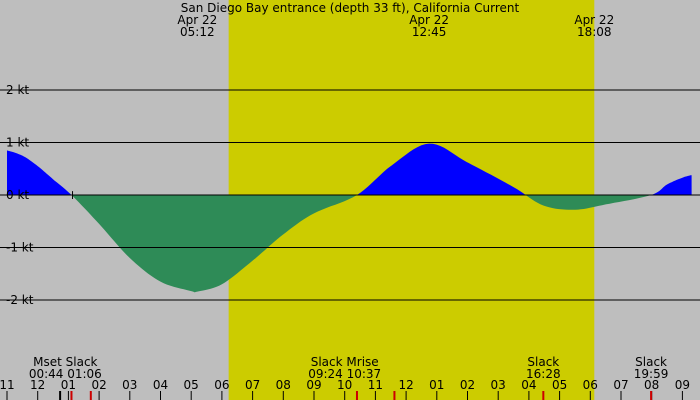  What do you see at coordinates (65, 374) in the screenshot?
I see `event-time-label: 00:44 01:06` at bounding box center [65, 374].